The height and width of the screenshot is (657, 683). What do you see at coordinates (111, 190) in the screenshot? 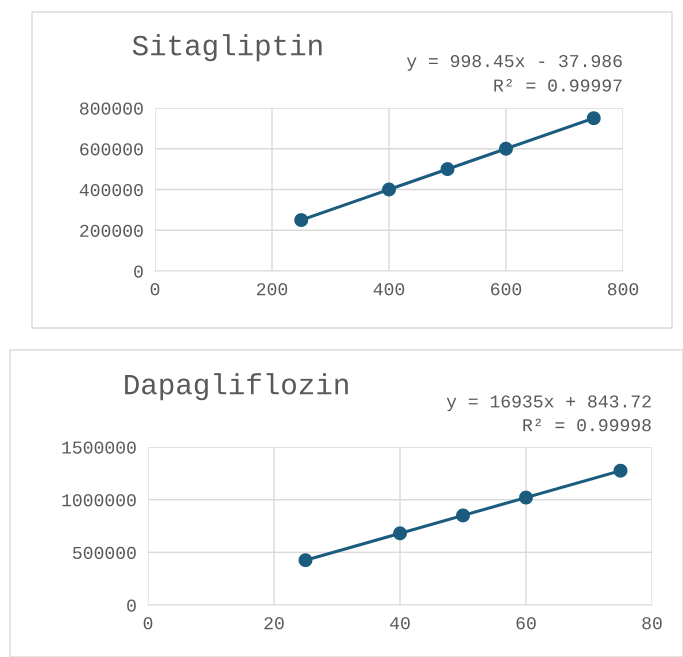
I see `y-tick-label: 400000` at bounding box center [111, 190].